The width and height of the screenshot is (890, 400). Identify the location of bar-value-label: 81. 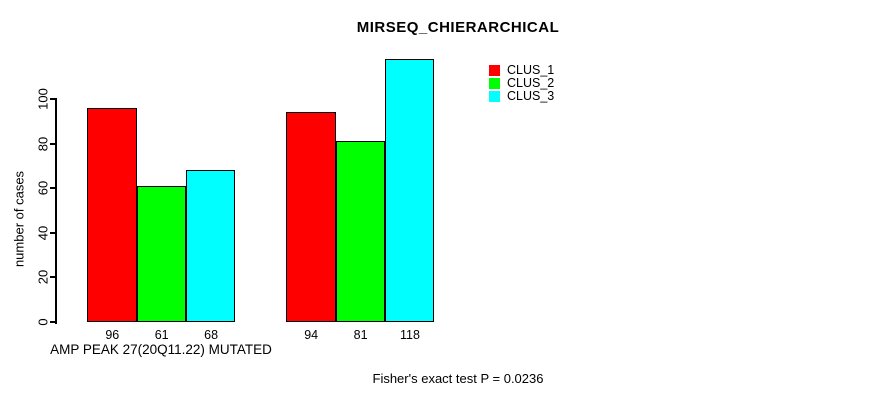
(360, 335).